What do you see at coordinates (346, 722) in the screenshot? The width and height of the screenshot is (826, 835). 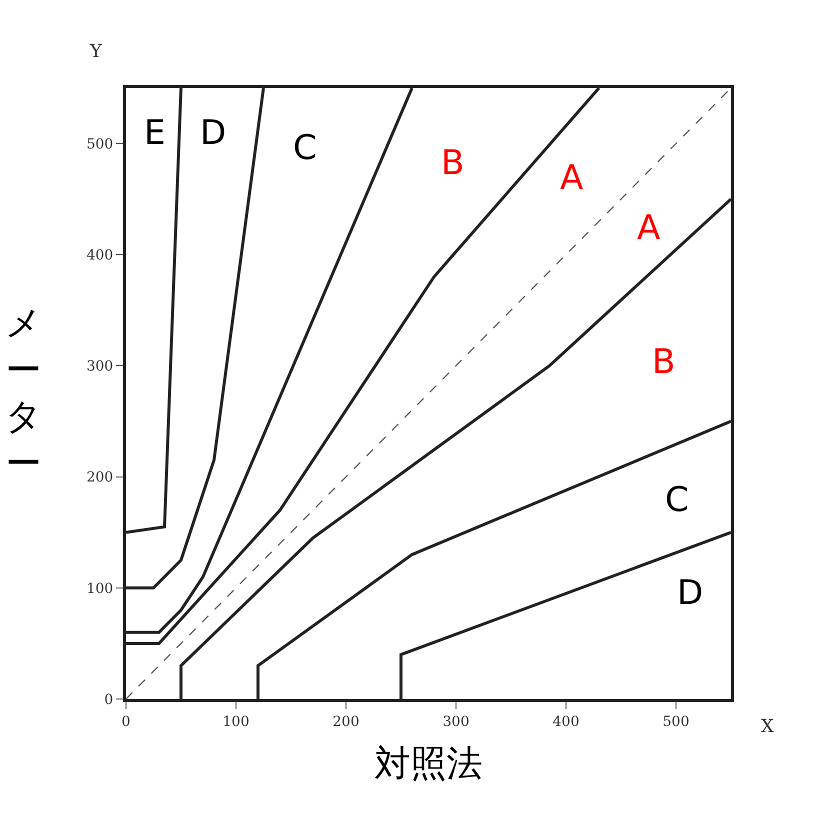 I see `x-tick-label: 200` at bounding box center [346, 722].